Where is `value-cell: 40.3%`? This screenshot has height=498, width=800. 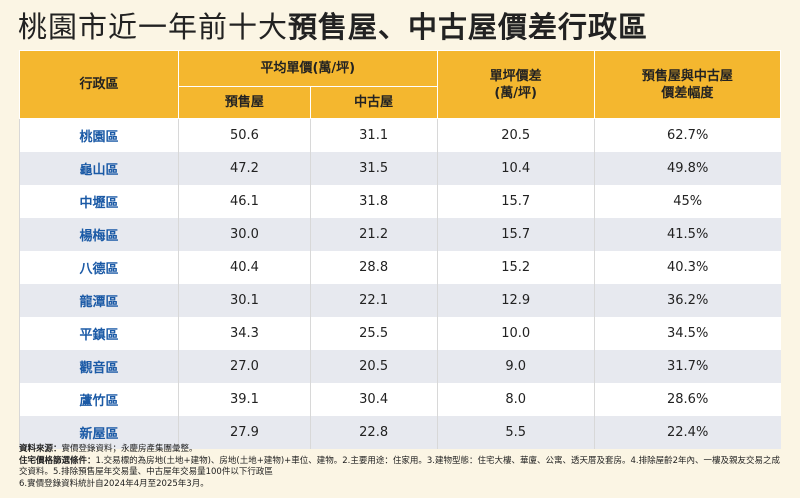 value-cell: 40.3% is located at coordinates (687, 267).